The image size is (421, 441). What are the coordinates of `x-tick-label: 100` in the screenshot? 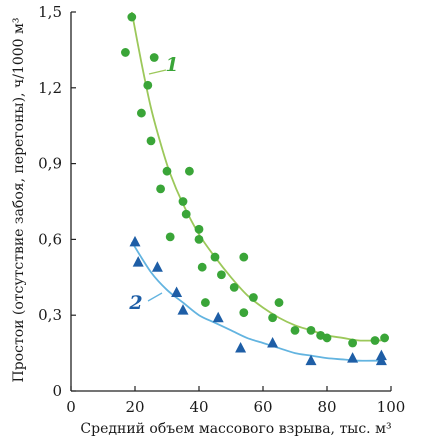 It's located at (391, 407).